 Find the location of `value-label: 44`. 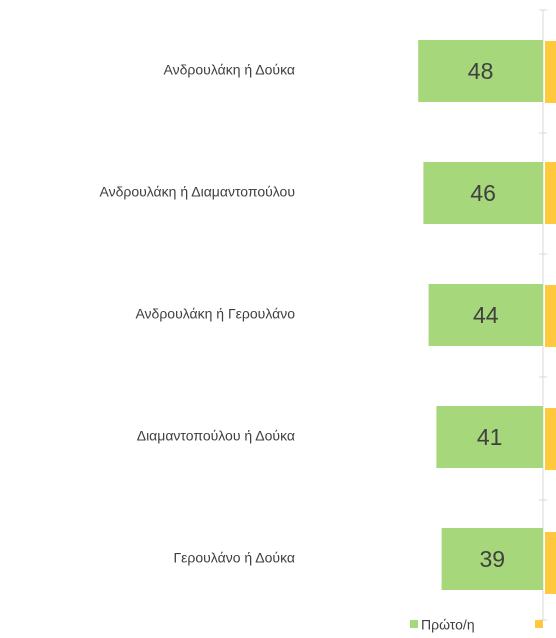

value-label: 44 is located at coordinates (486, 315).